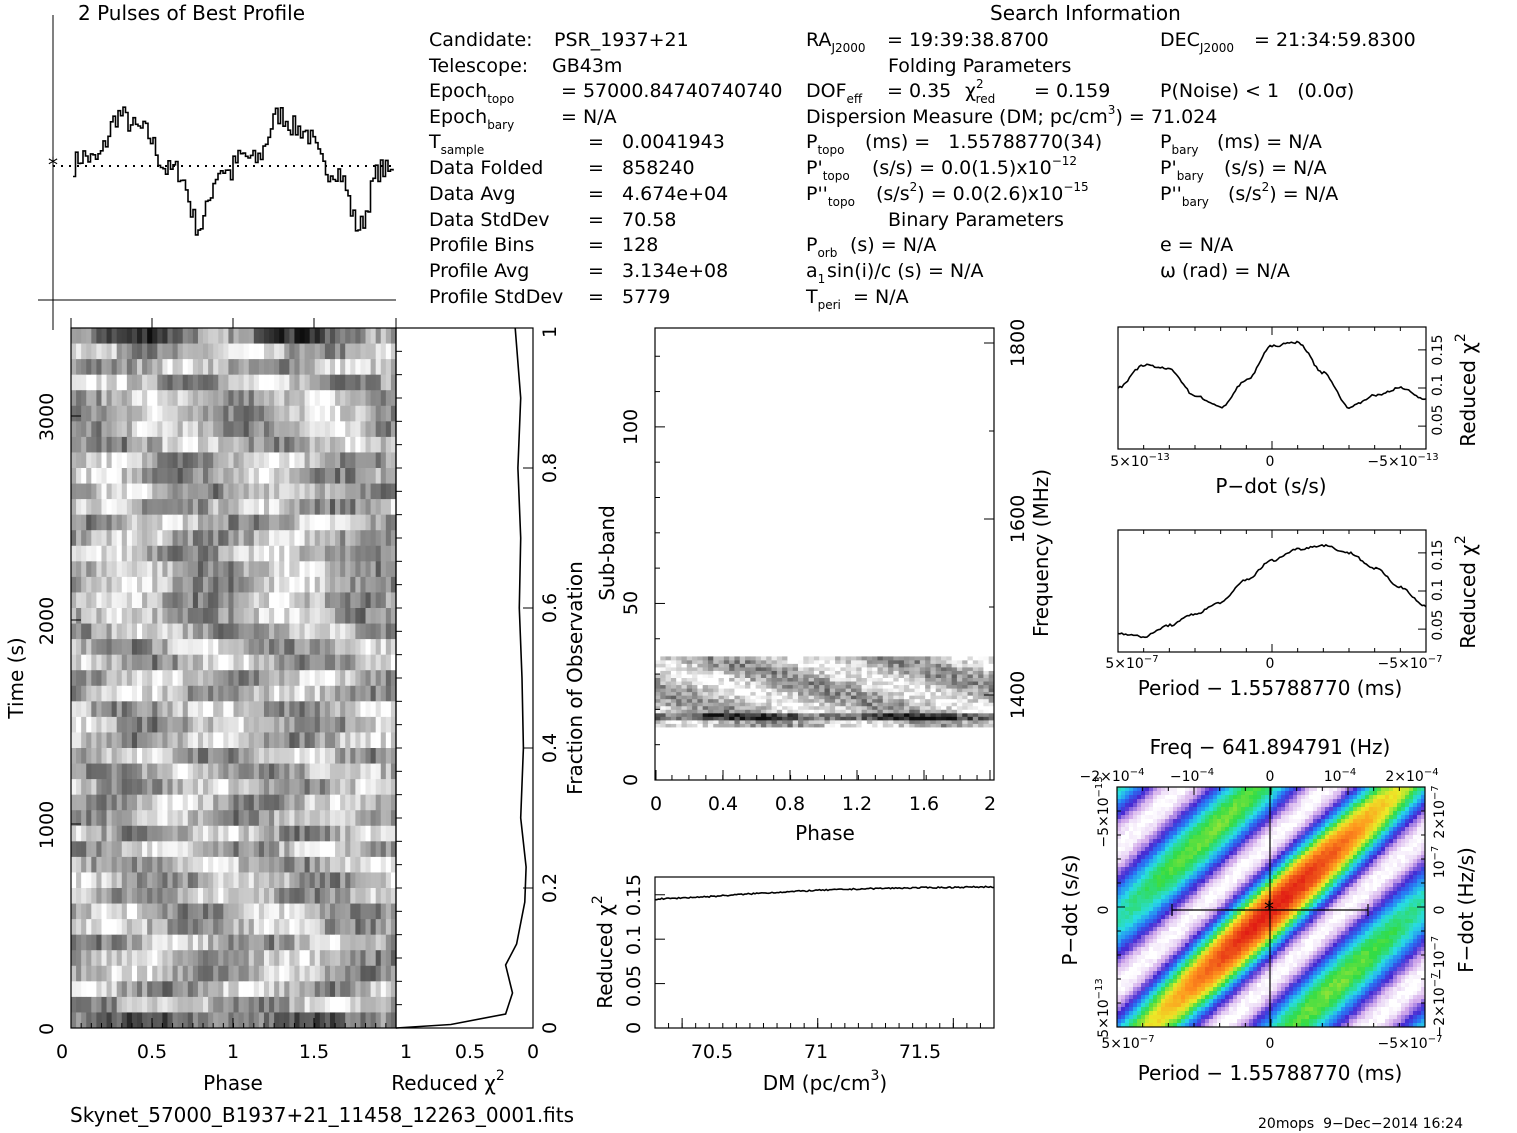 The image size is (1517, 1133). What do you see at coordinates (671, 91) in the screenshot?
I see `epoch-topo-value: = 57000.84740740740` at bounding box center [671, 91].